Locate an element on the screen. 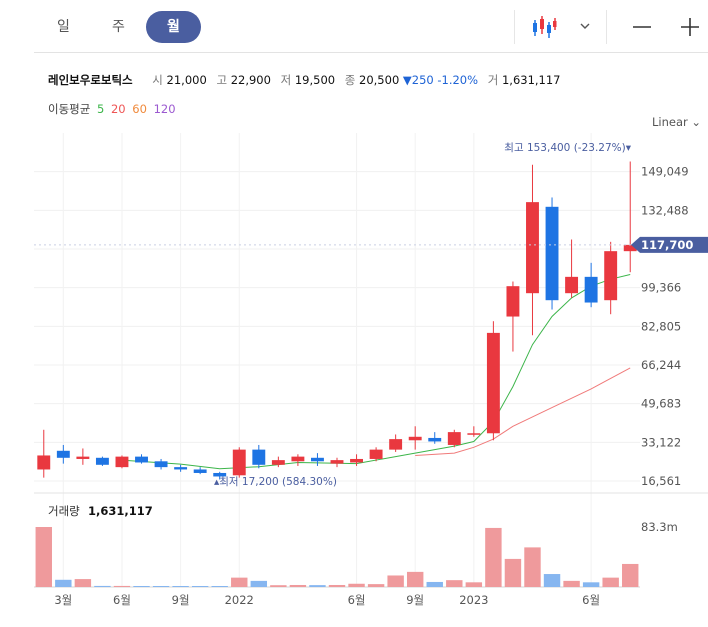 The image size is (708, 627). change-value: ▼250 -1.20% is located at coordinates (440, 80).